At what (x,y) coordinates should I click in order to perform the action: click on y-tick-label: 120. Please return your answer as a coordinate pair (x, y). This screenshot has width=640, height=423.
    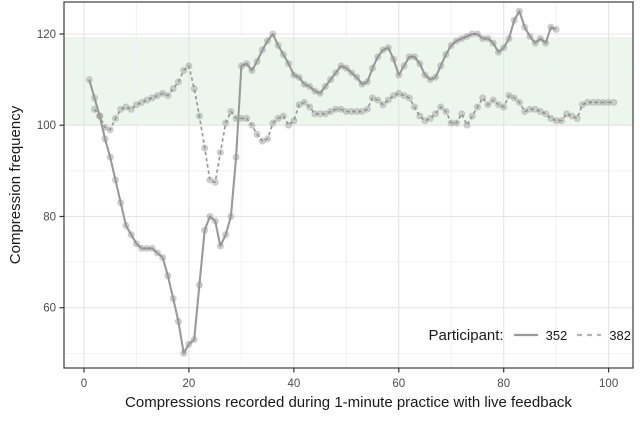
    Looking at the image, I should click on (46, 35).